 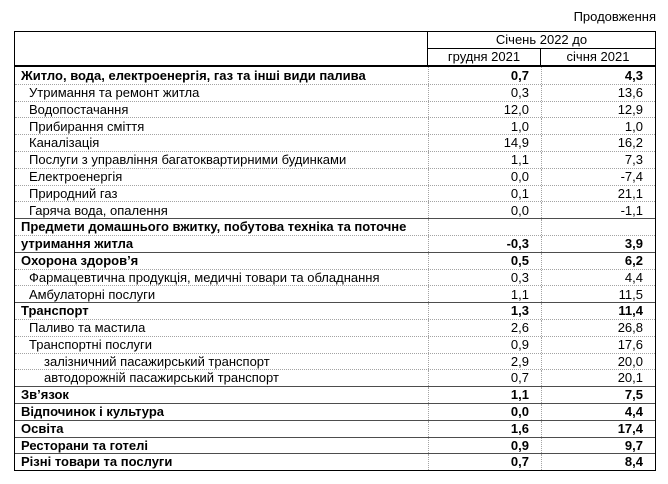 What do you see at coordinates (335, 394) in the screenshot?
I see `table-row: Зв’язок 1,1 7,5` at bounding box center [335, 394].